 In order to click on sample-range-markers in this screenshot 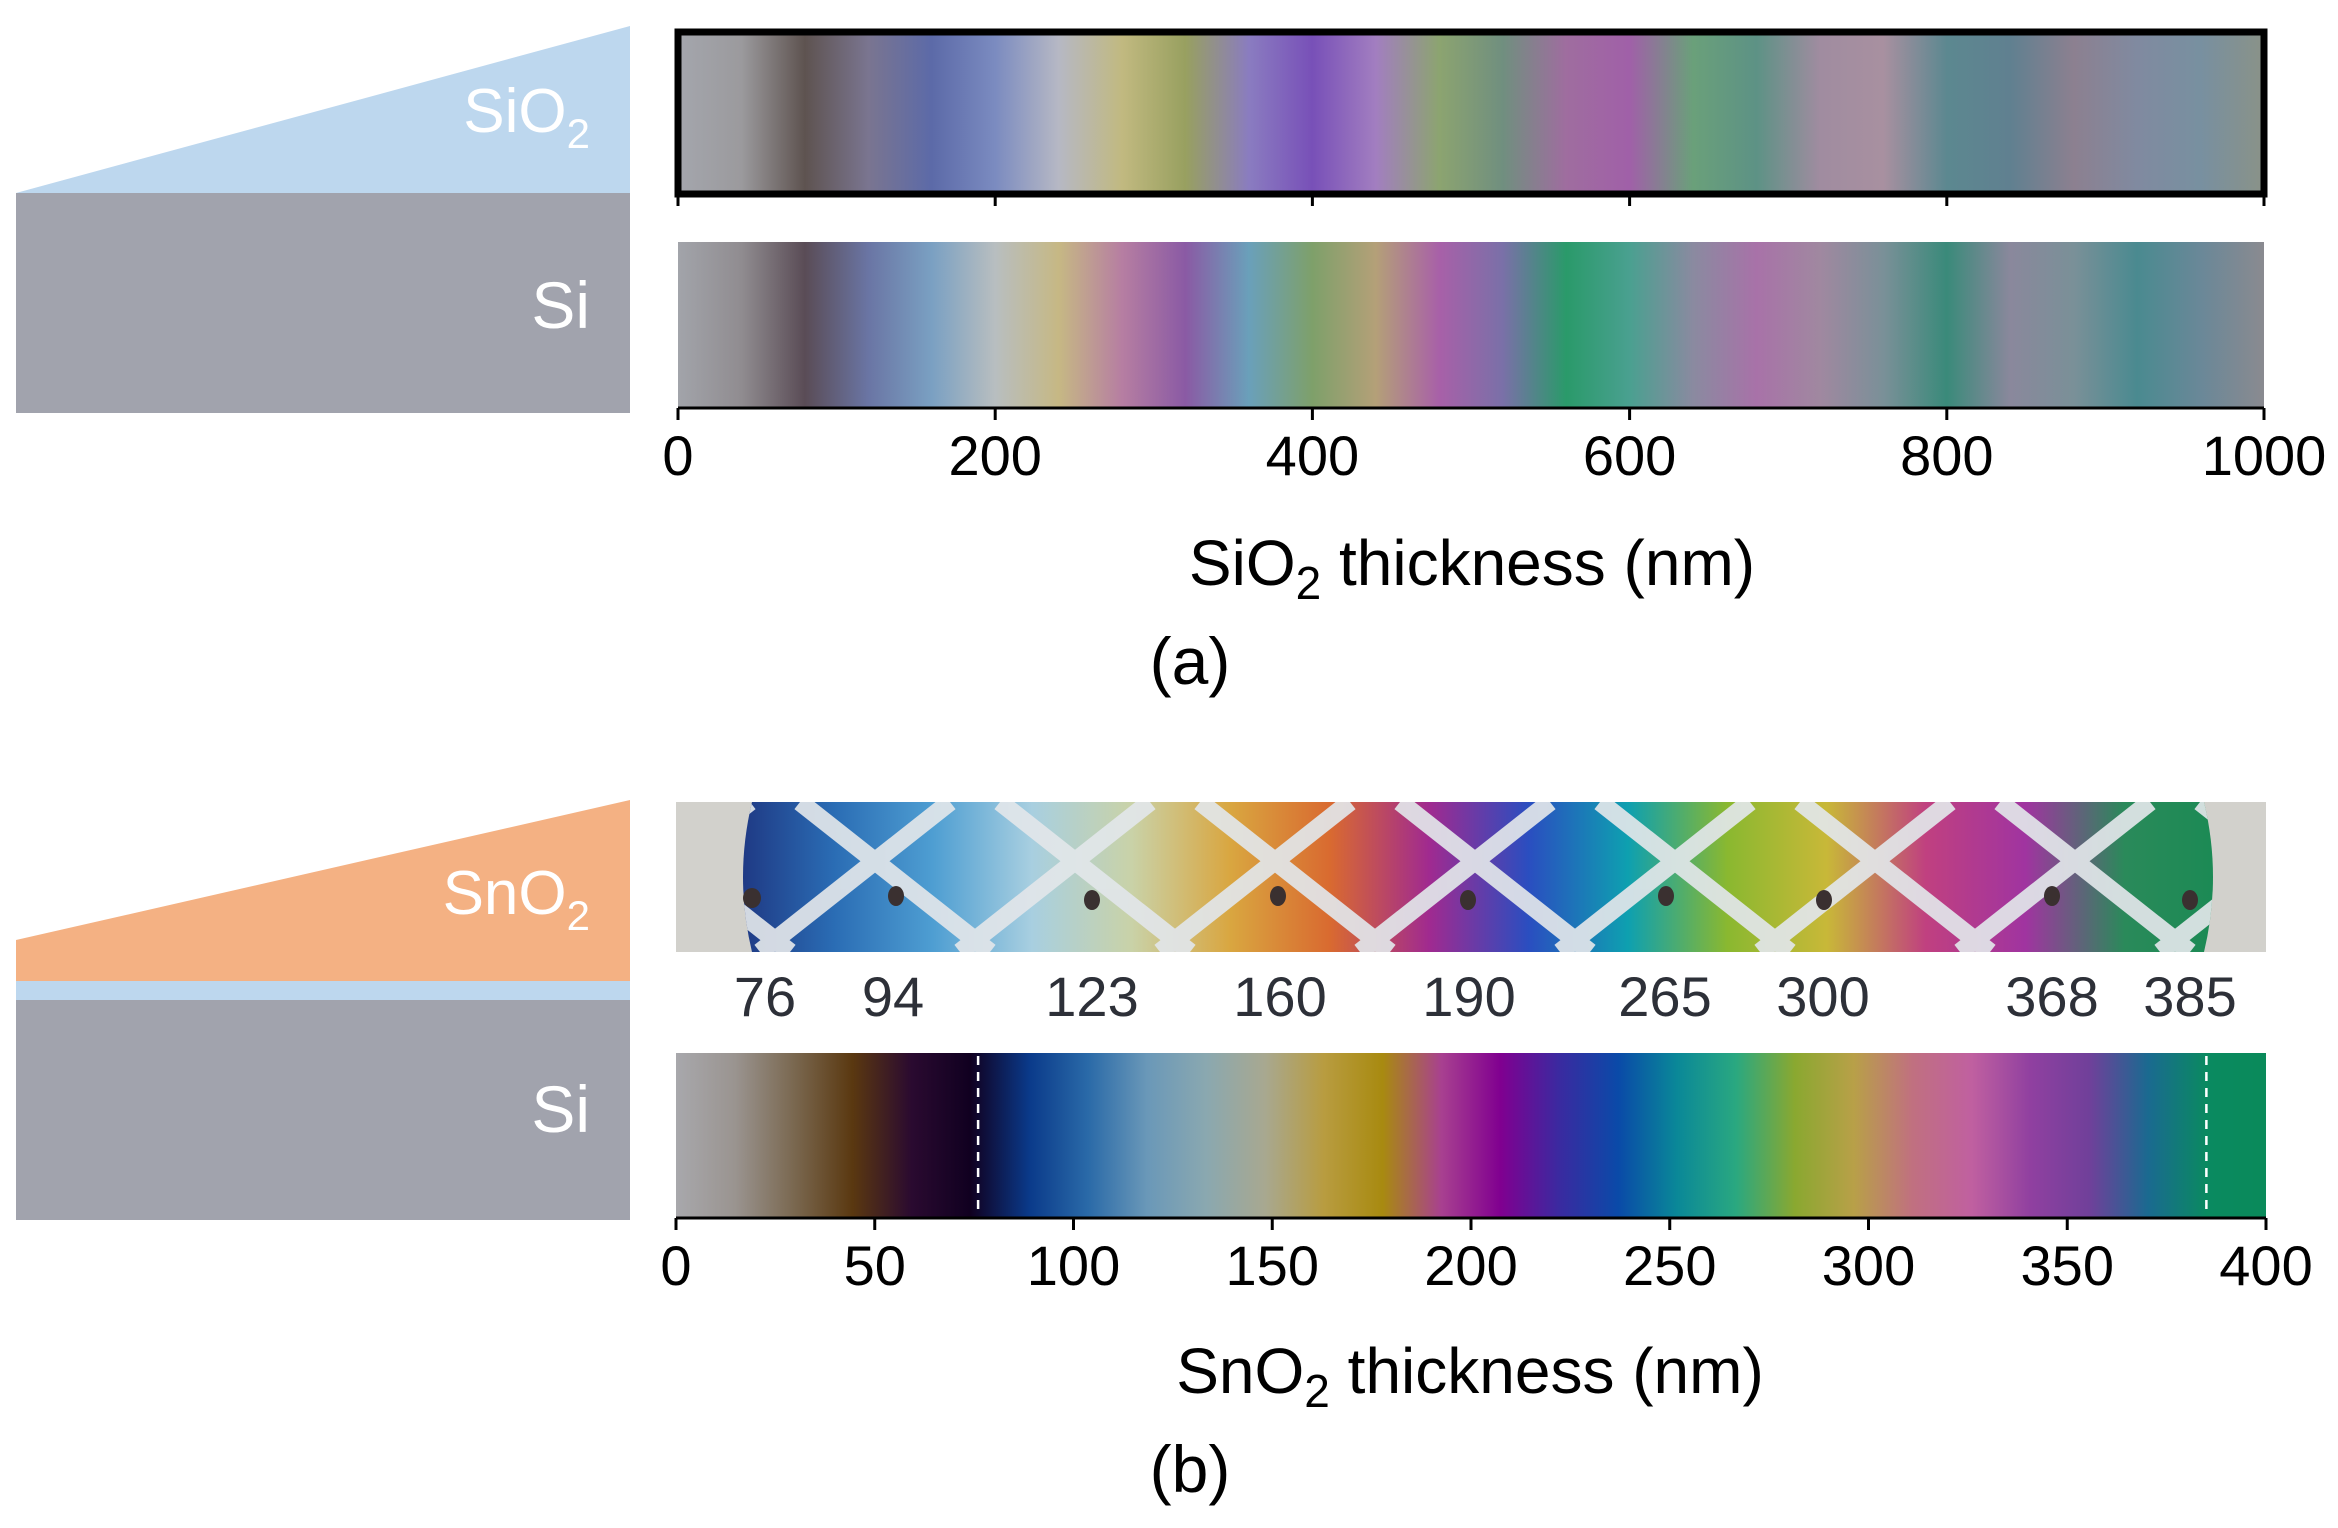, I will do `click(1592, 1136)`.